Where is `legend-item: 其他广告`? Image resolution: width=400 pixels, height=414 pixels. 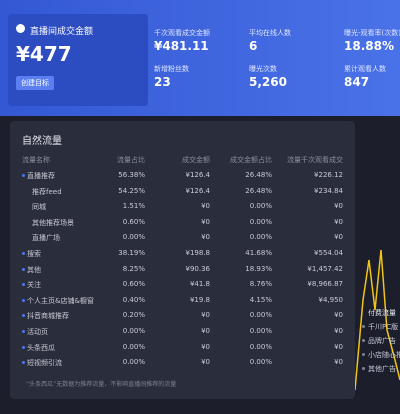
legend-item: 其他广告 is located at coordinates (382, 369).